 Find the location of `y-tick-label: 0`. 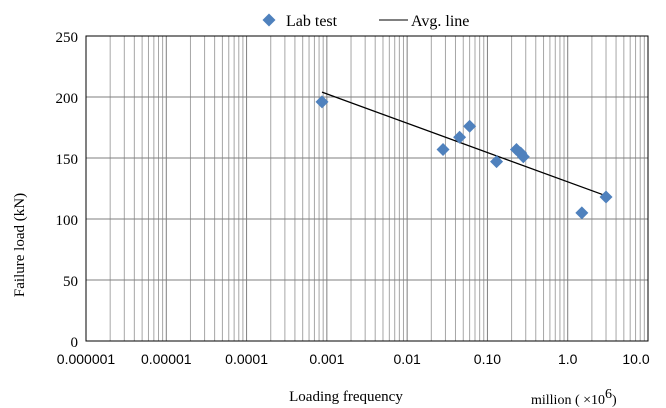

y-tick-label: 0 is located at coordinates (75, 343).